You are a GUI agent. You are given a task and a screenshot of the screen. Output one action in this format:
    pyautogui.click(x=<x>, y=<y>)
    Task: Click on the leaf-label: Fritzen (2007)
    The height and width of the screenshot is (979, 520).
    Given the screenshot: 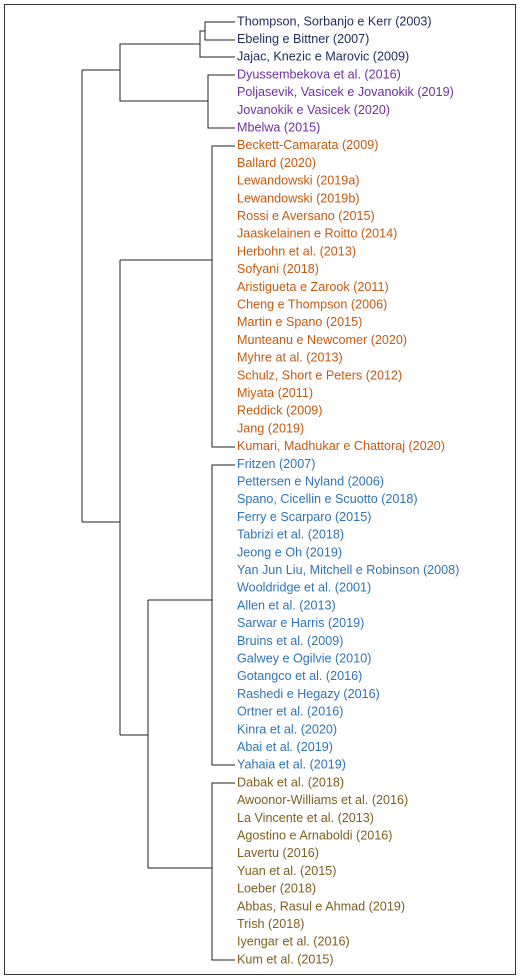 What is the action you would take?
    pyautogui.click(x=276, y=464)
    